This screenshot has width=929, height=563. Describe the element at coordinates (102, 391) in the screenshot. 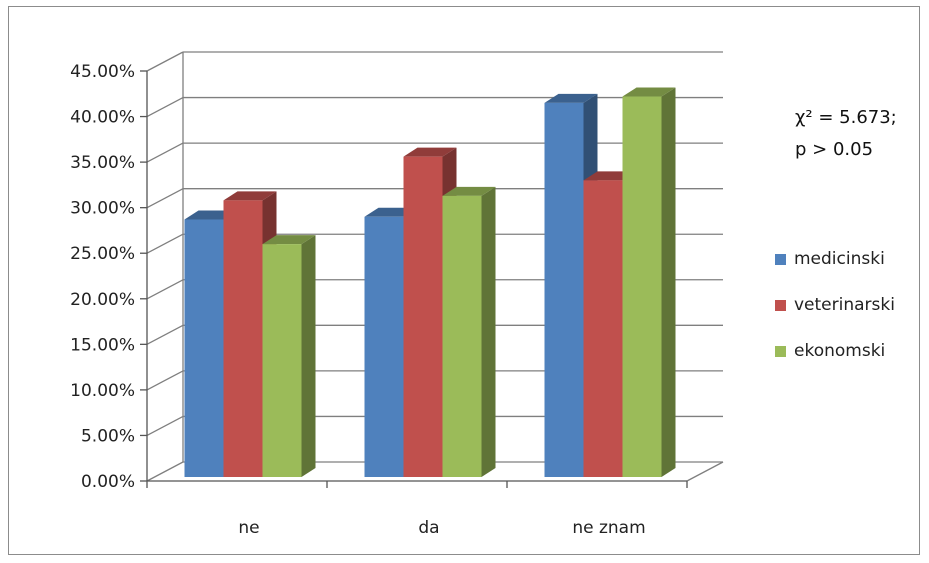

I see `y-tick-label: 10.00%` at that location.